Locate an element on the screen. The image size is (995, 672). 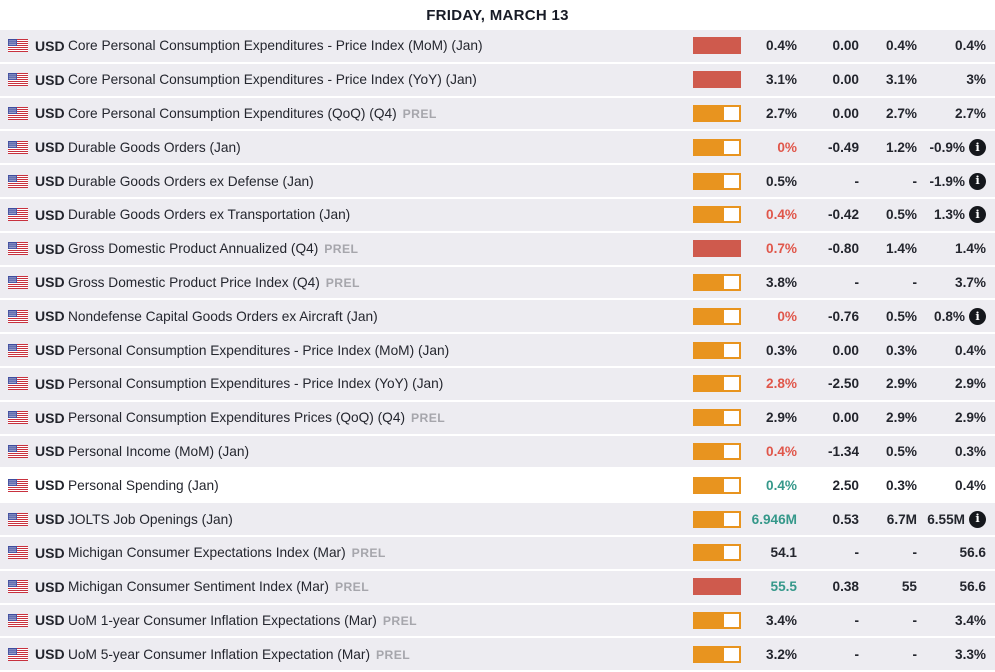
previous-cell: 1.3% i is located at coordinates (956, 215).